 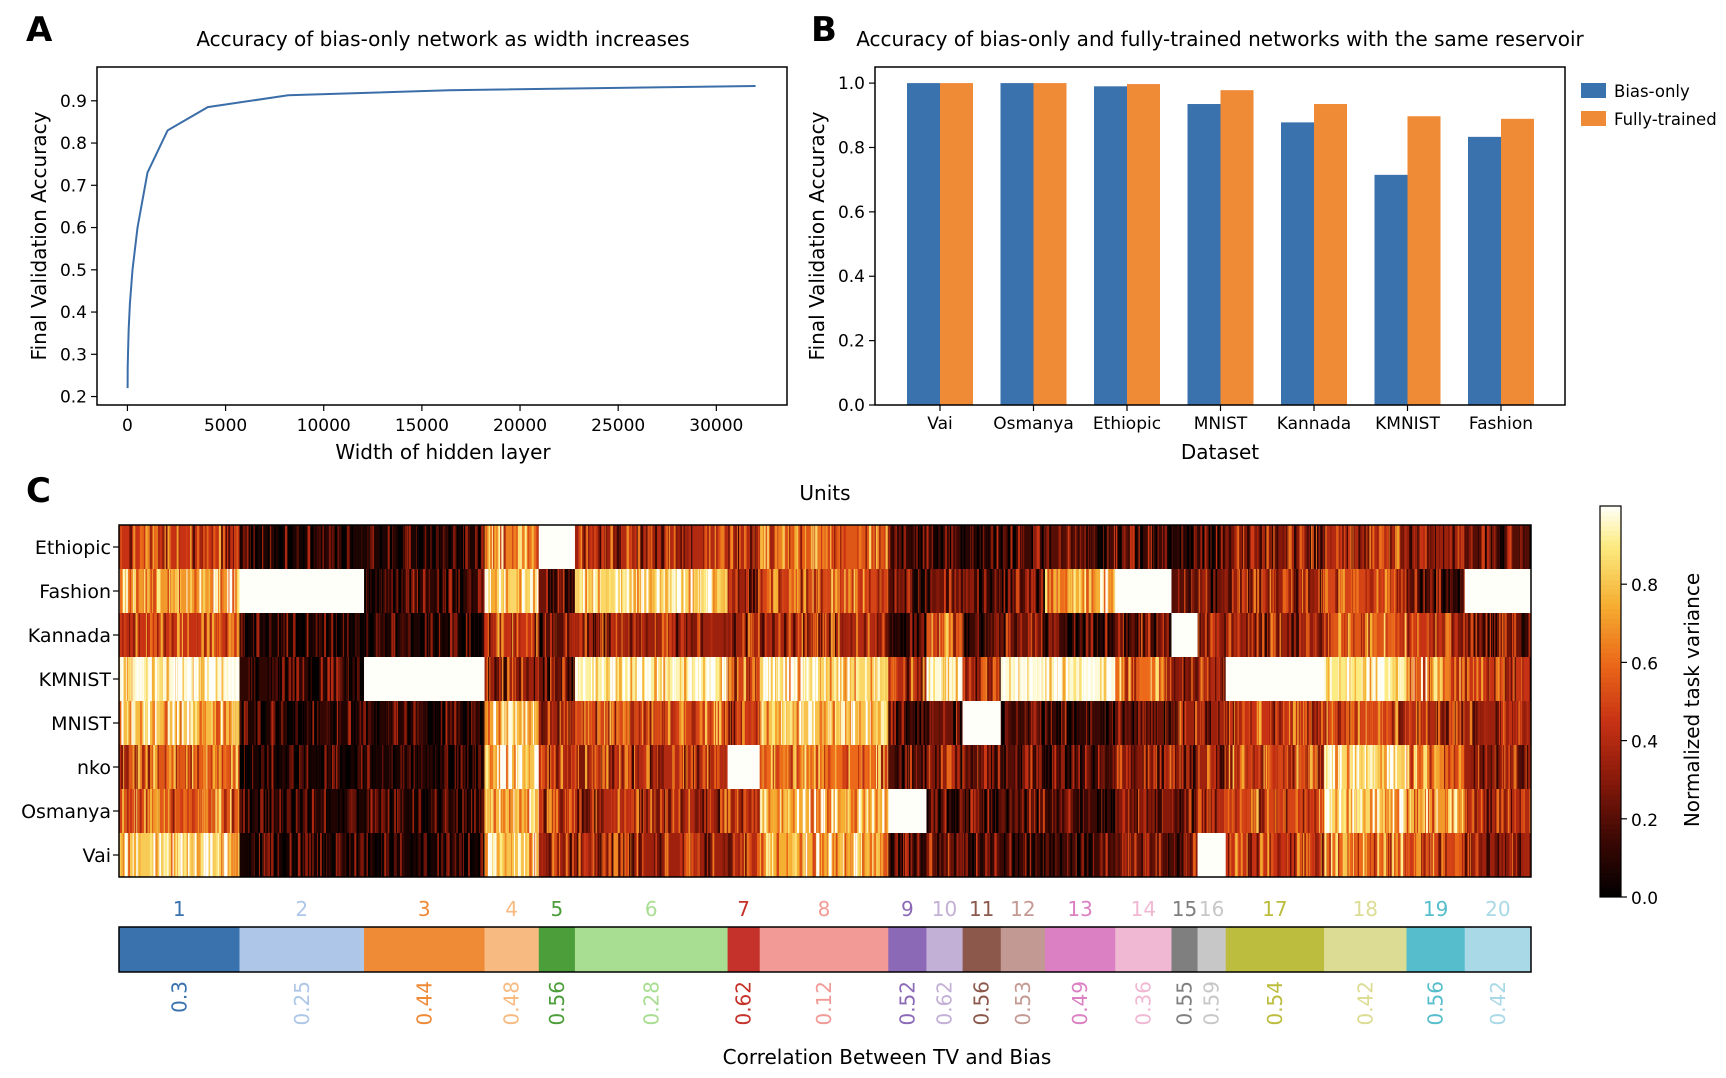 What do you see at coordinates (824, 679) in the screenshot?
I see `heat-cell-kmnist-c8` at bounding box center [824, 679].